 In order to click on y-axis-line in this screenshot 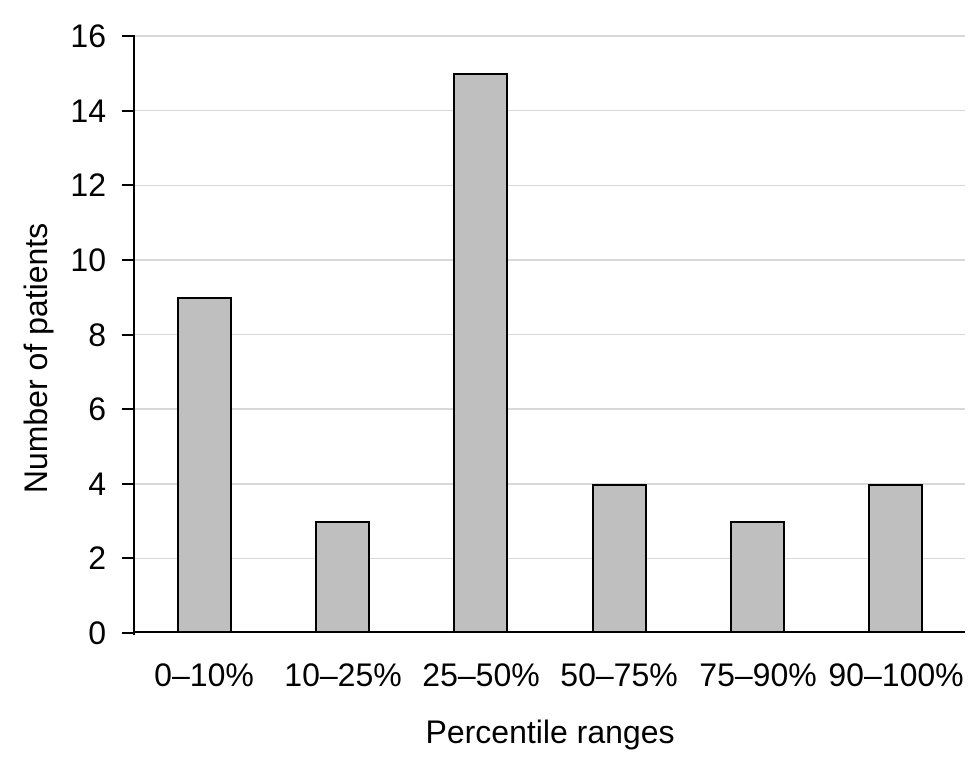, I will do `click(134, 335)`.